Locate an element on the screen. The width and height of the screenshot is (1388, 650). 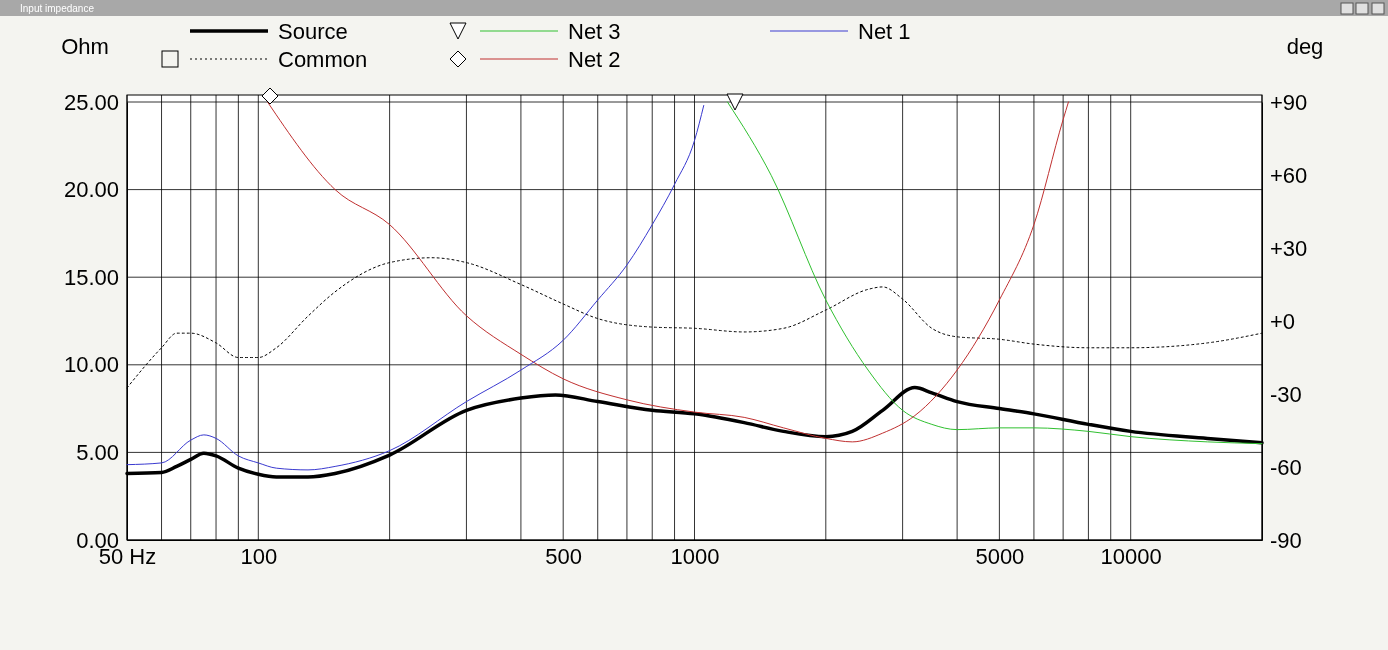
y-tick-label: 10.00 is located at coordinates (91, 365).